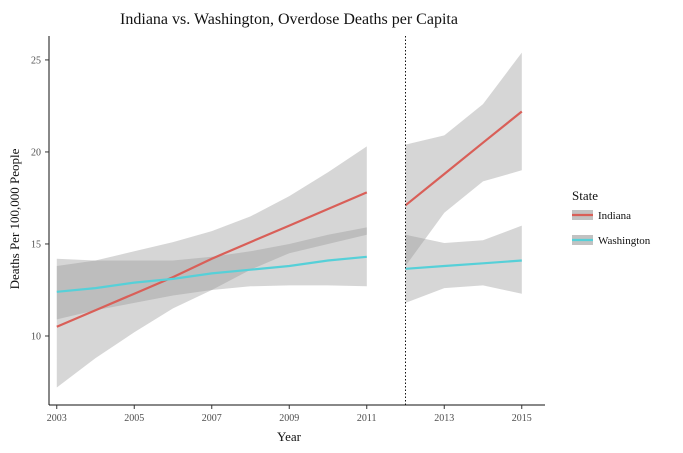 This screenshot has width=683, height=453. I want to click on y-tick-label: 25, so click(36, 60).